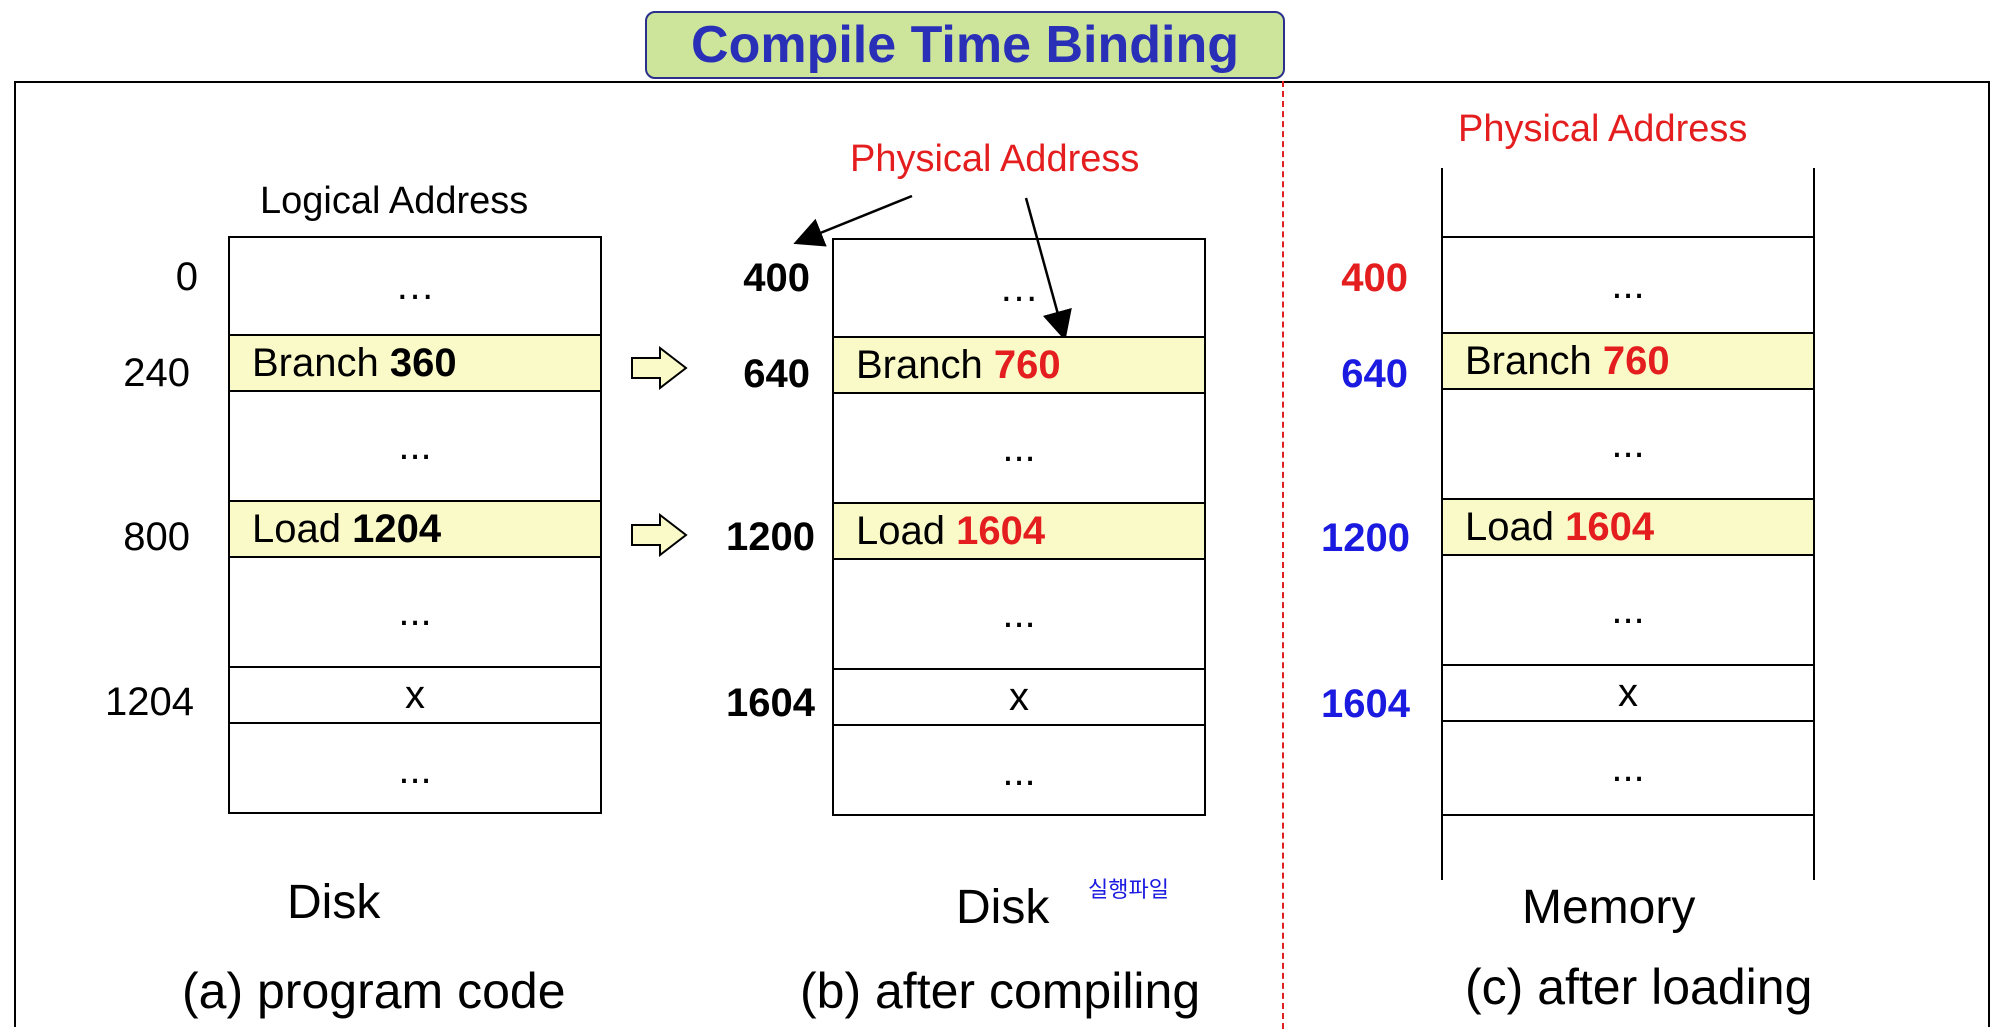 This screenshot has width=2000, height=1029. Describe the element at coordinates (1128, 889) in the screenshot. I see `executable-note: 실행파일` at that location.